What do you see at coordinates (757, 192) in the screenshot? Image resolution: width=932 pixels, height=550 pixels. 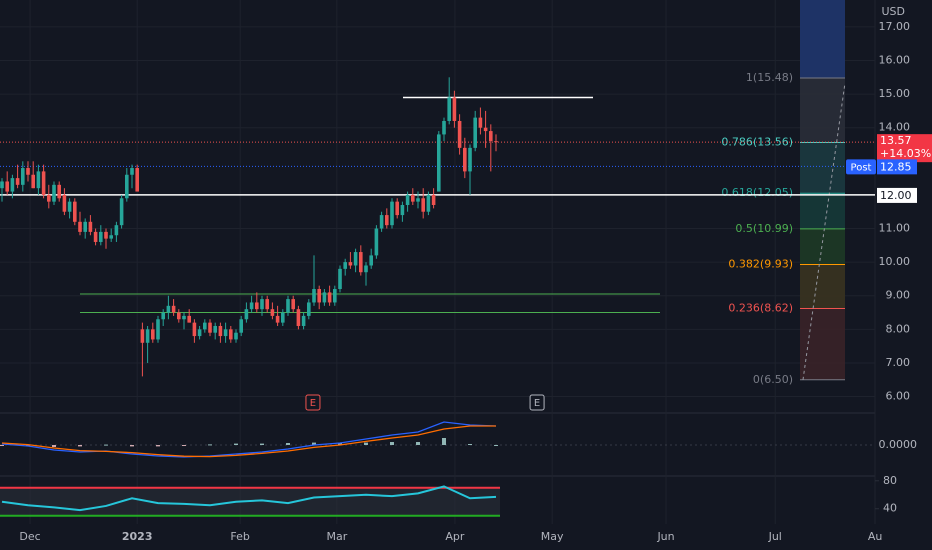 I see `fib-label: 0.618(12.05)` at bounding box center [757, 192].